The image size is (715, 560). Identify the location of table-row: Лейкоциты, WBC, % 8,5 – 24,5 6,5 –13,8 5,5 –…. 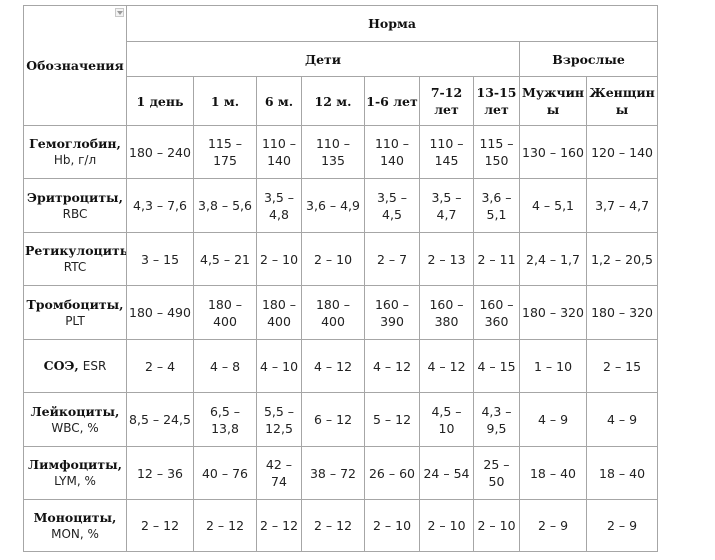
(341, 419).